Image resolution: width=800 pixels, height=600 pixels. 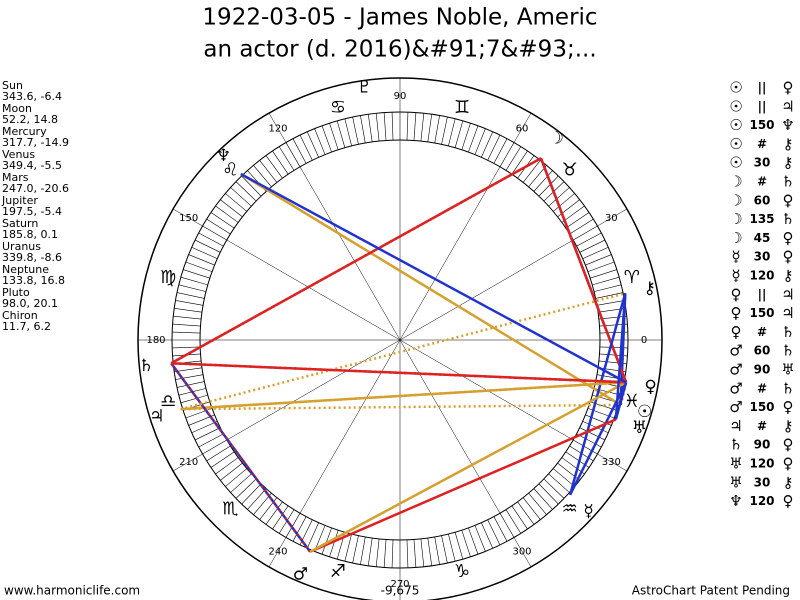 I want to click on aspect-p2: ⚷, so click(x=788, y=163).